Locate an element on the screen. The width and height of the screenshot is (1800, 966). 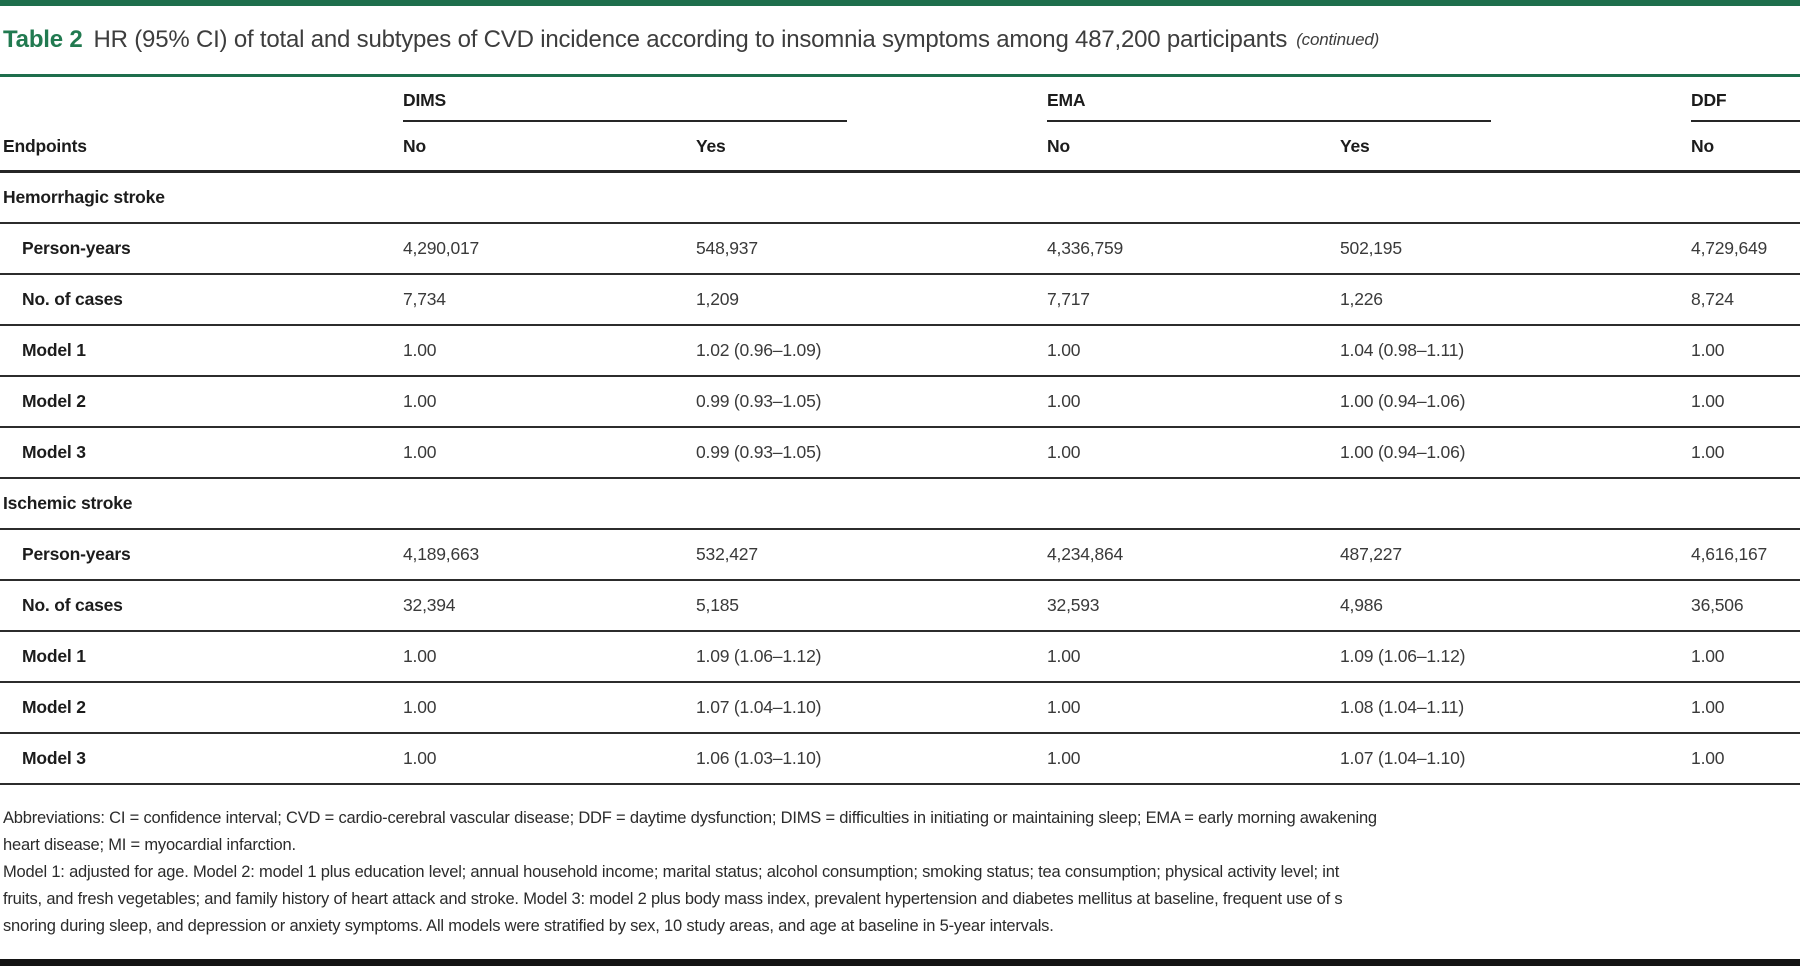
cell-value: 532,427 is located at coordinates (872, 555).